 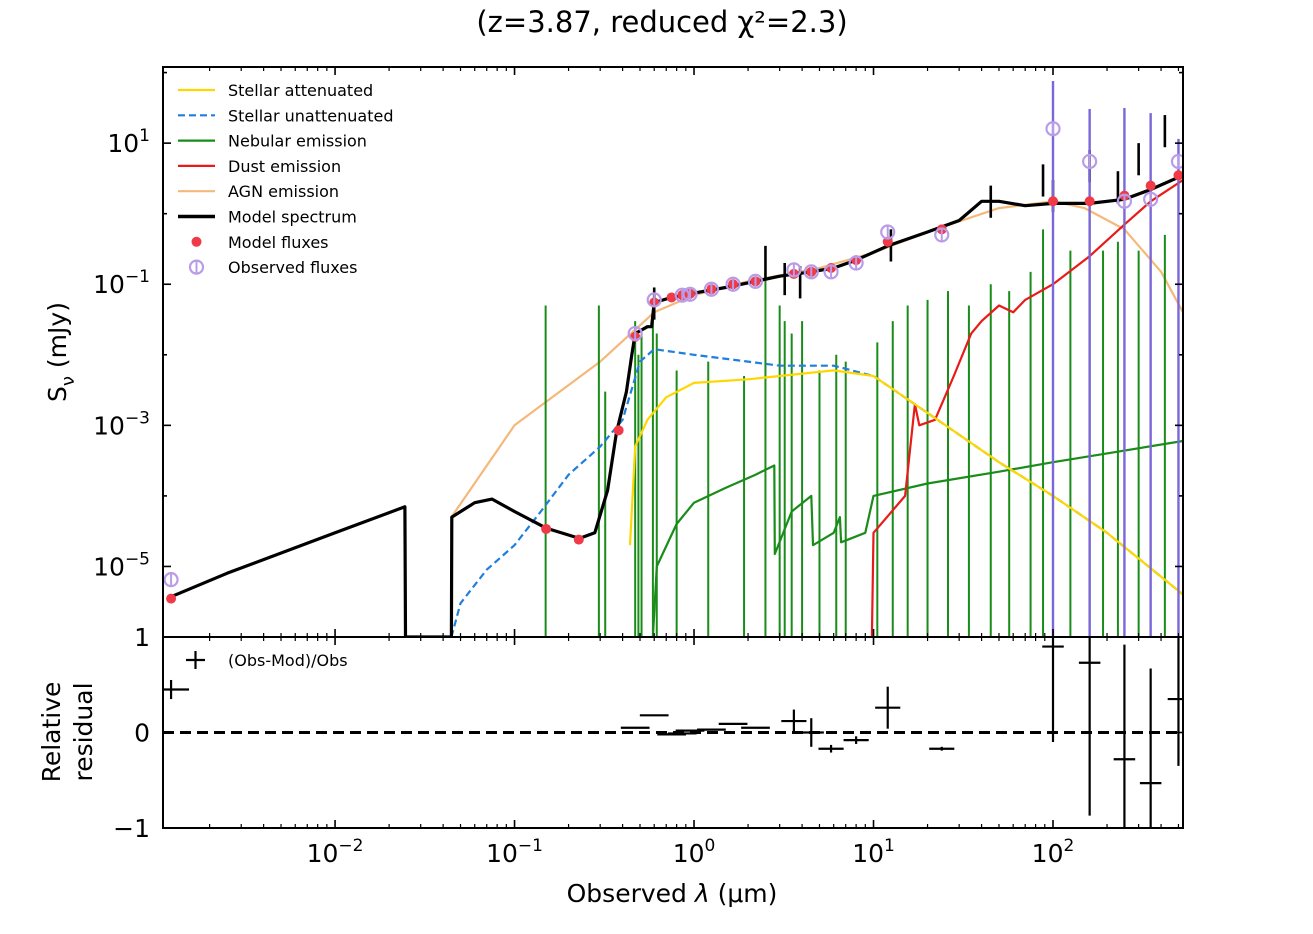 What do you see at coordinates (1053, 852) in the screenshot?
I see `x-tick-label: 10²` at bounding box center [1053, 852].